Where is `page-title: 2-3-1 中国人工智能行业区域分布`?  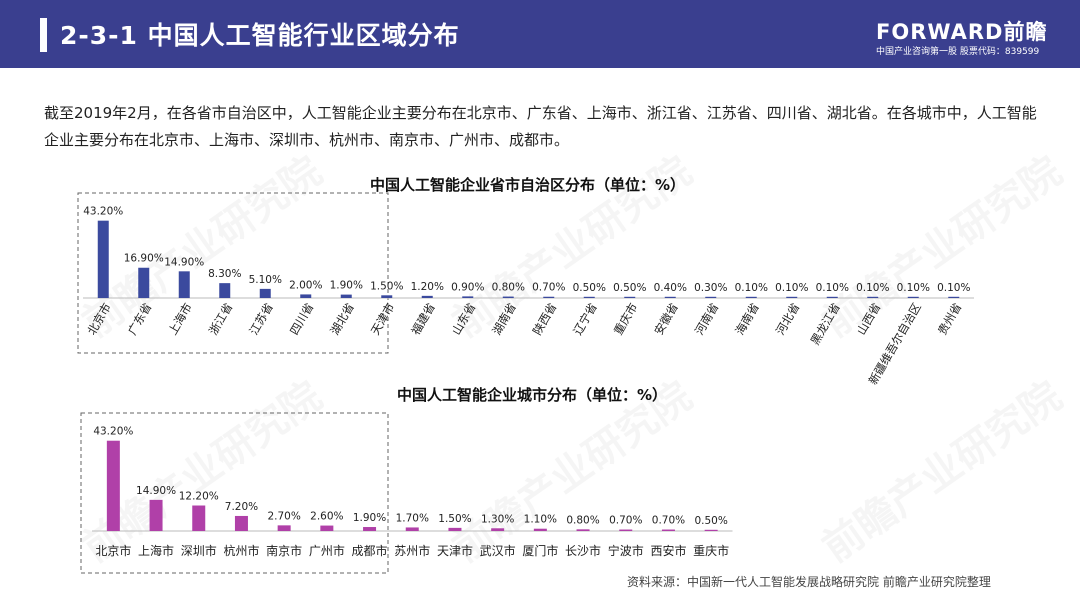
page-title: 2-3-1 中国人工智能行业区域分布 is located at coordinates (260, 35).